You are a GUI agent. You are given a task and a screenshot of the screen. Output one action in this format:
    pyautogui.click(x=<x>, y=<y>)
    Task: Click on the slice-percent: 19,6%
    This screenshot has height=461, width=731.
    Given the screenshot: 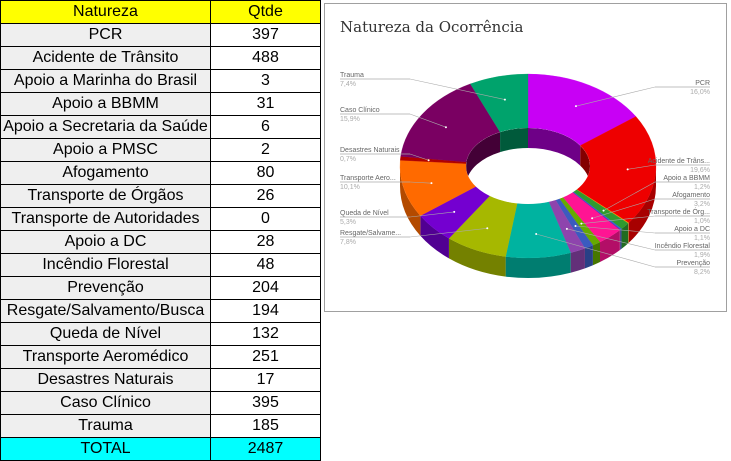 What is the action you would take?
    pyautogui.click(x=700, y=170)
    